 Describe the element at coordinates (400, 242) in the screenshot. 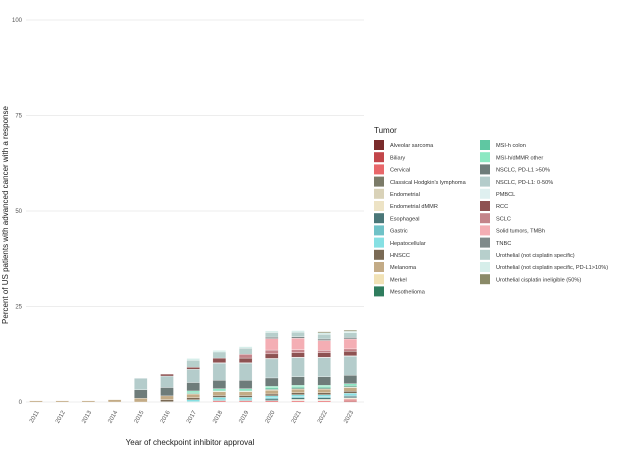

I see `legend-item: Hepatocellular` at that location.